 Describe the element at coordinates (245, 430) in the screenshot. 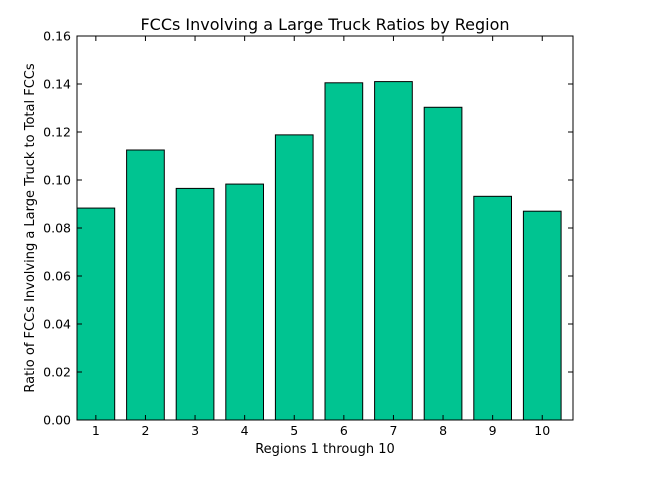

I see `x-tick-label: 4` at that location.